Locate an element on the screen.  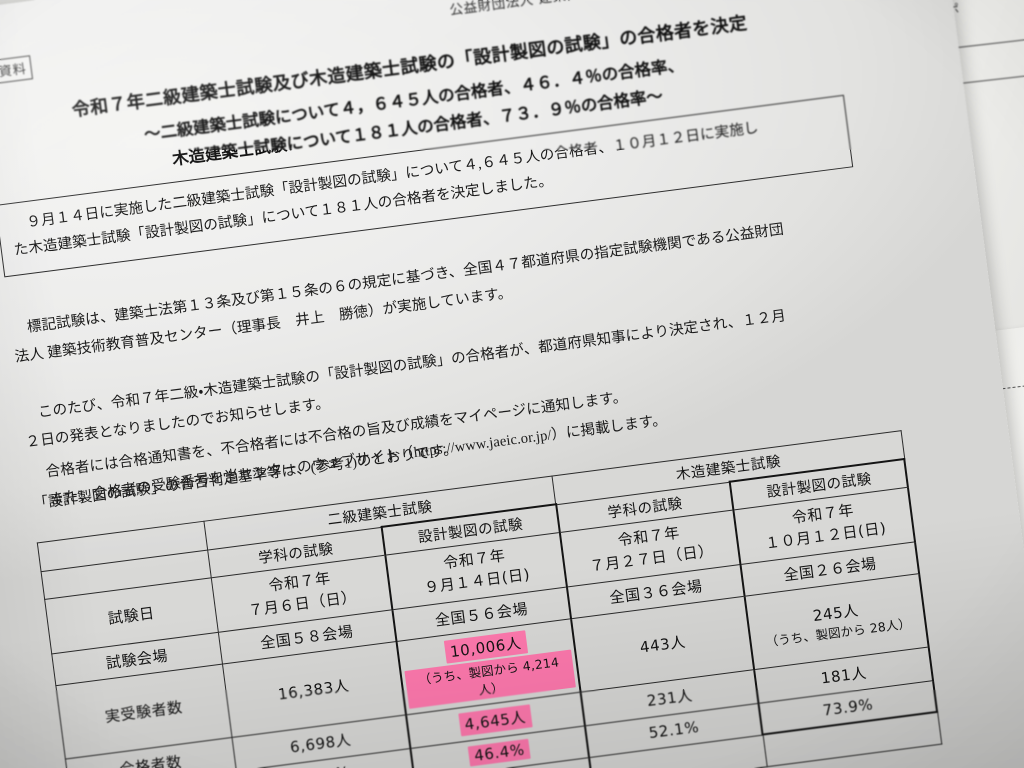
public-material-tag: 公表資料 is located at coordinates (17, 71).